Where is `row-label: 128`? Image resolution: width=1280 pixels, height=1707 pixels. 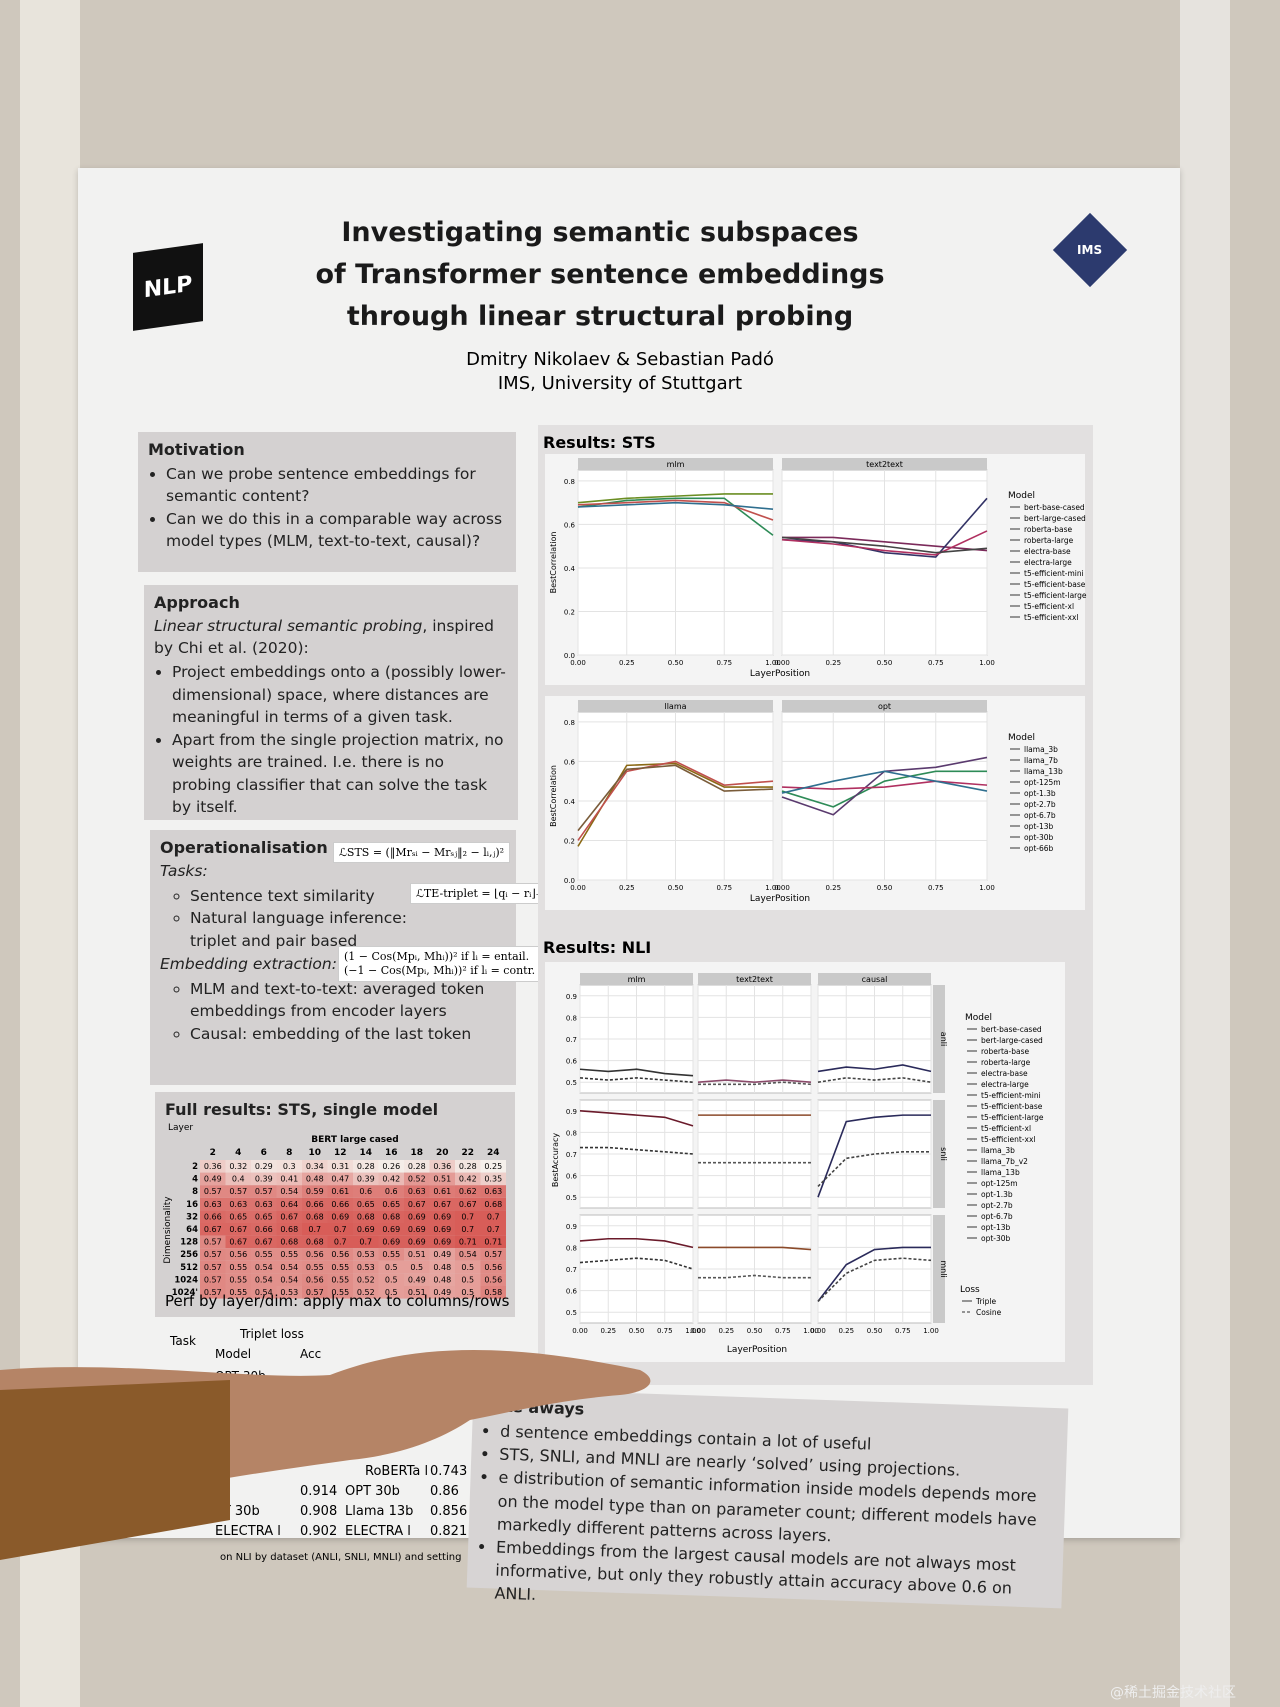 row-label: 128 is located at coordinates (189, 1243).